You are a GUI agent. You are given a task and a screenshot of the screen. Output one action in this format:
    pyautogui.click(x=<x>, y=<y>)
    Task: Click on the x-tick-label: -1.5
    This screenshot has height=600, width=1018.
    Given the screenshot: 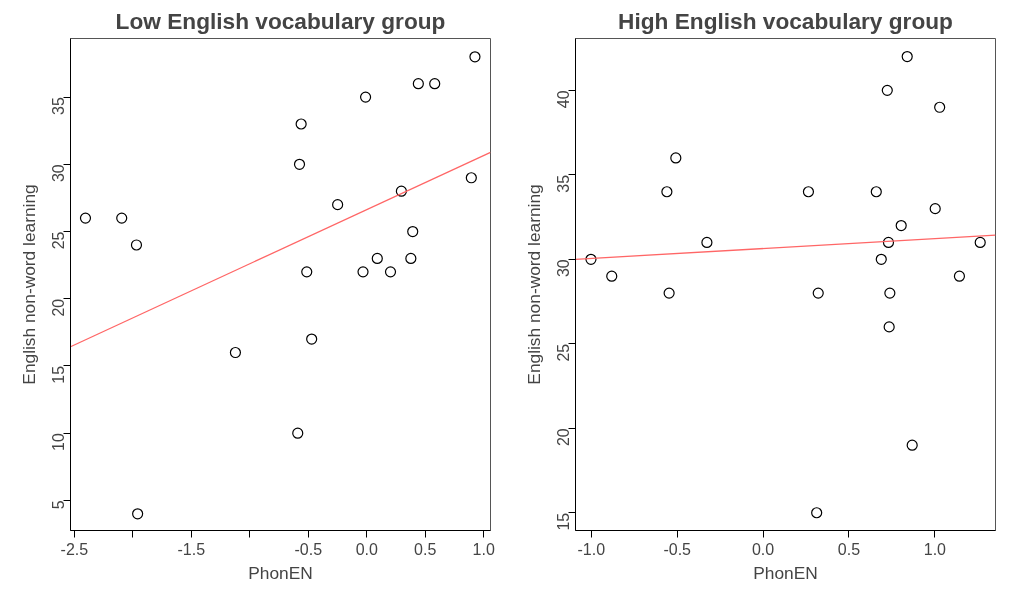 What is the action you would take?
    pyautogui.click(x=191, y=549)
    